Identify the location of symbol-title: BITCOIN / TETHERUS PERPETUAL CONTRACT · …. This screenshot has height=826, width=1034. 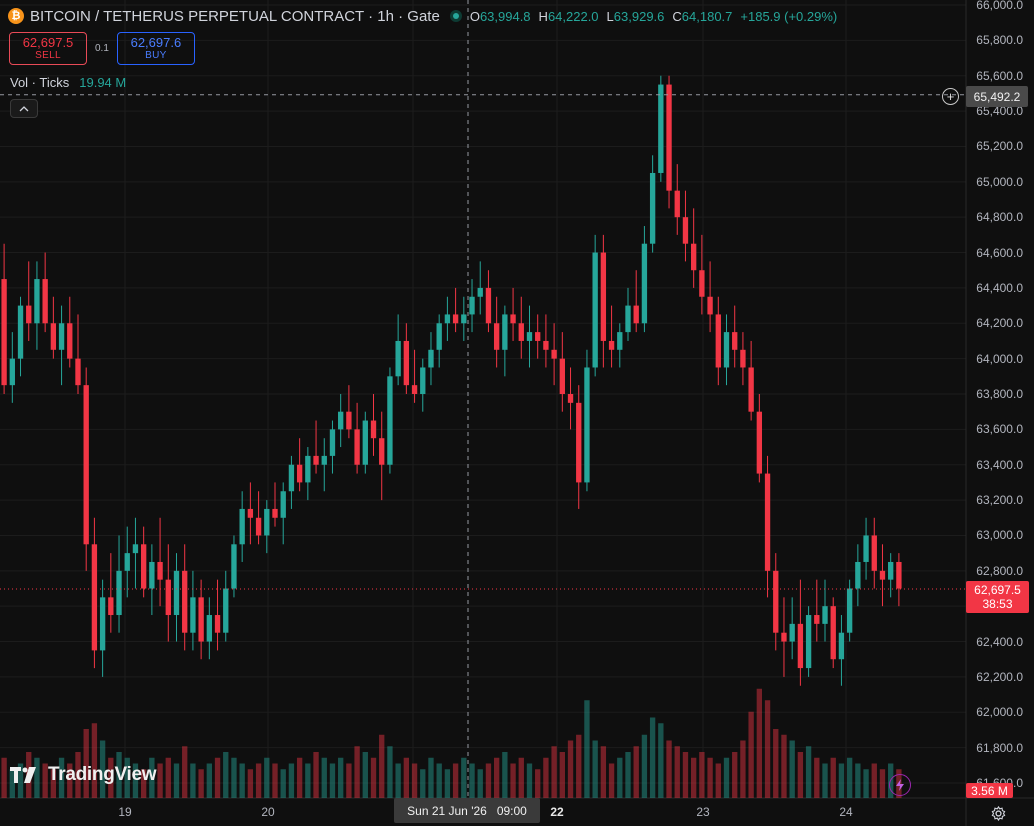
(235, 16).